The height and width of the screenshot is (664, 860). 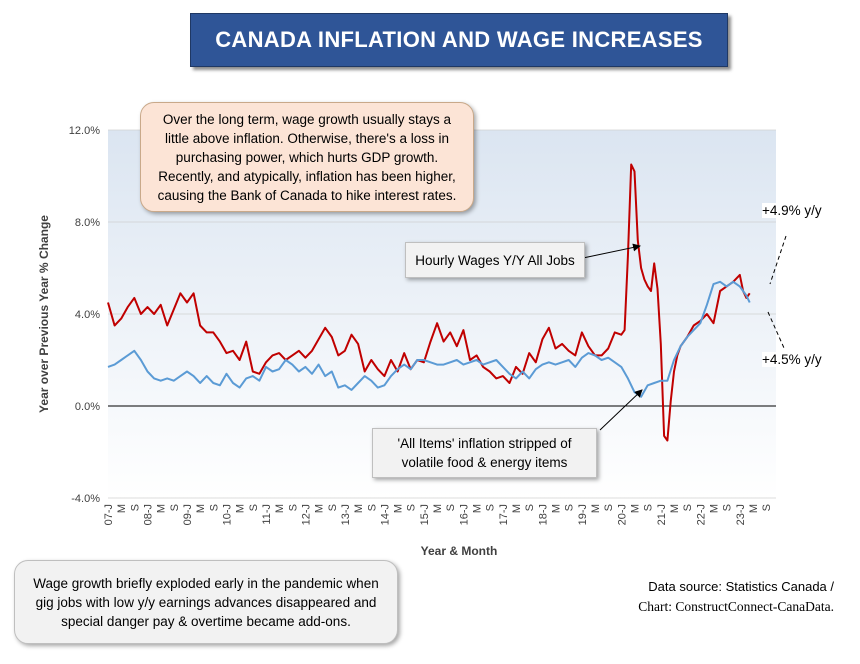 I want to click on inflation-line, so click(x=429, y=339).